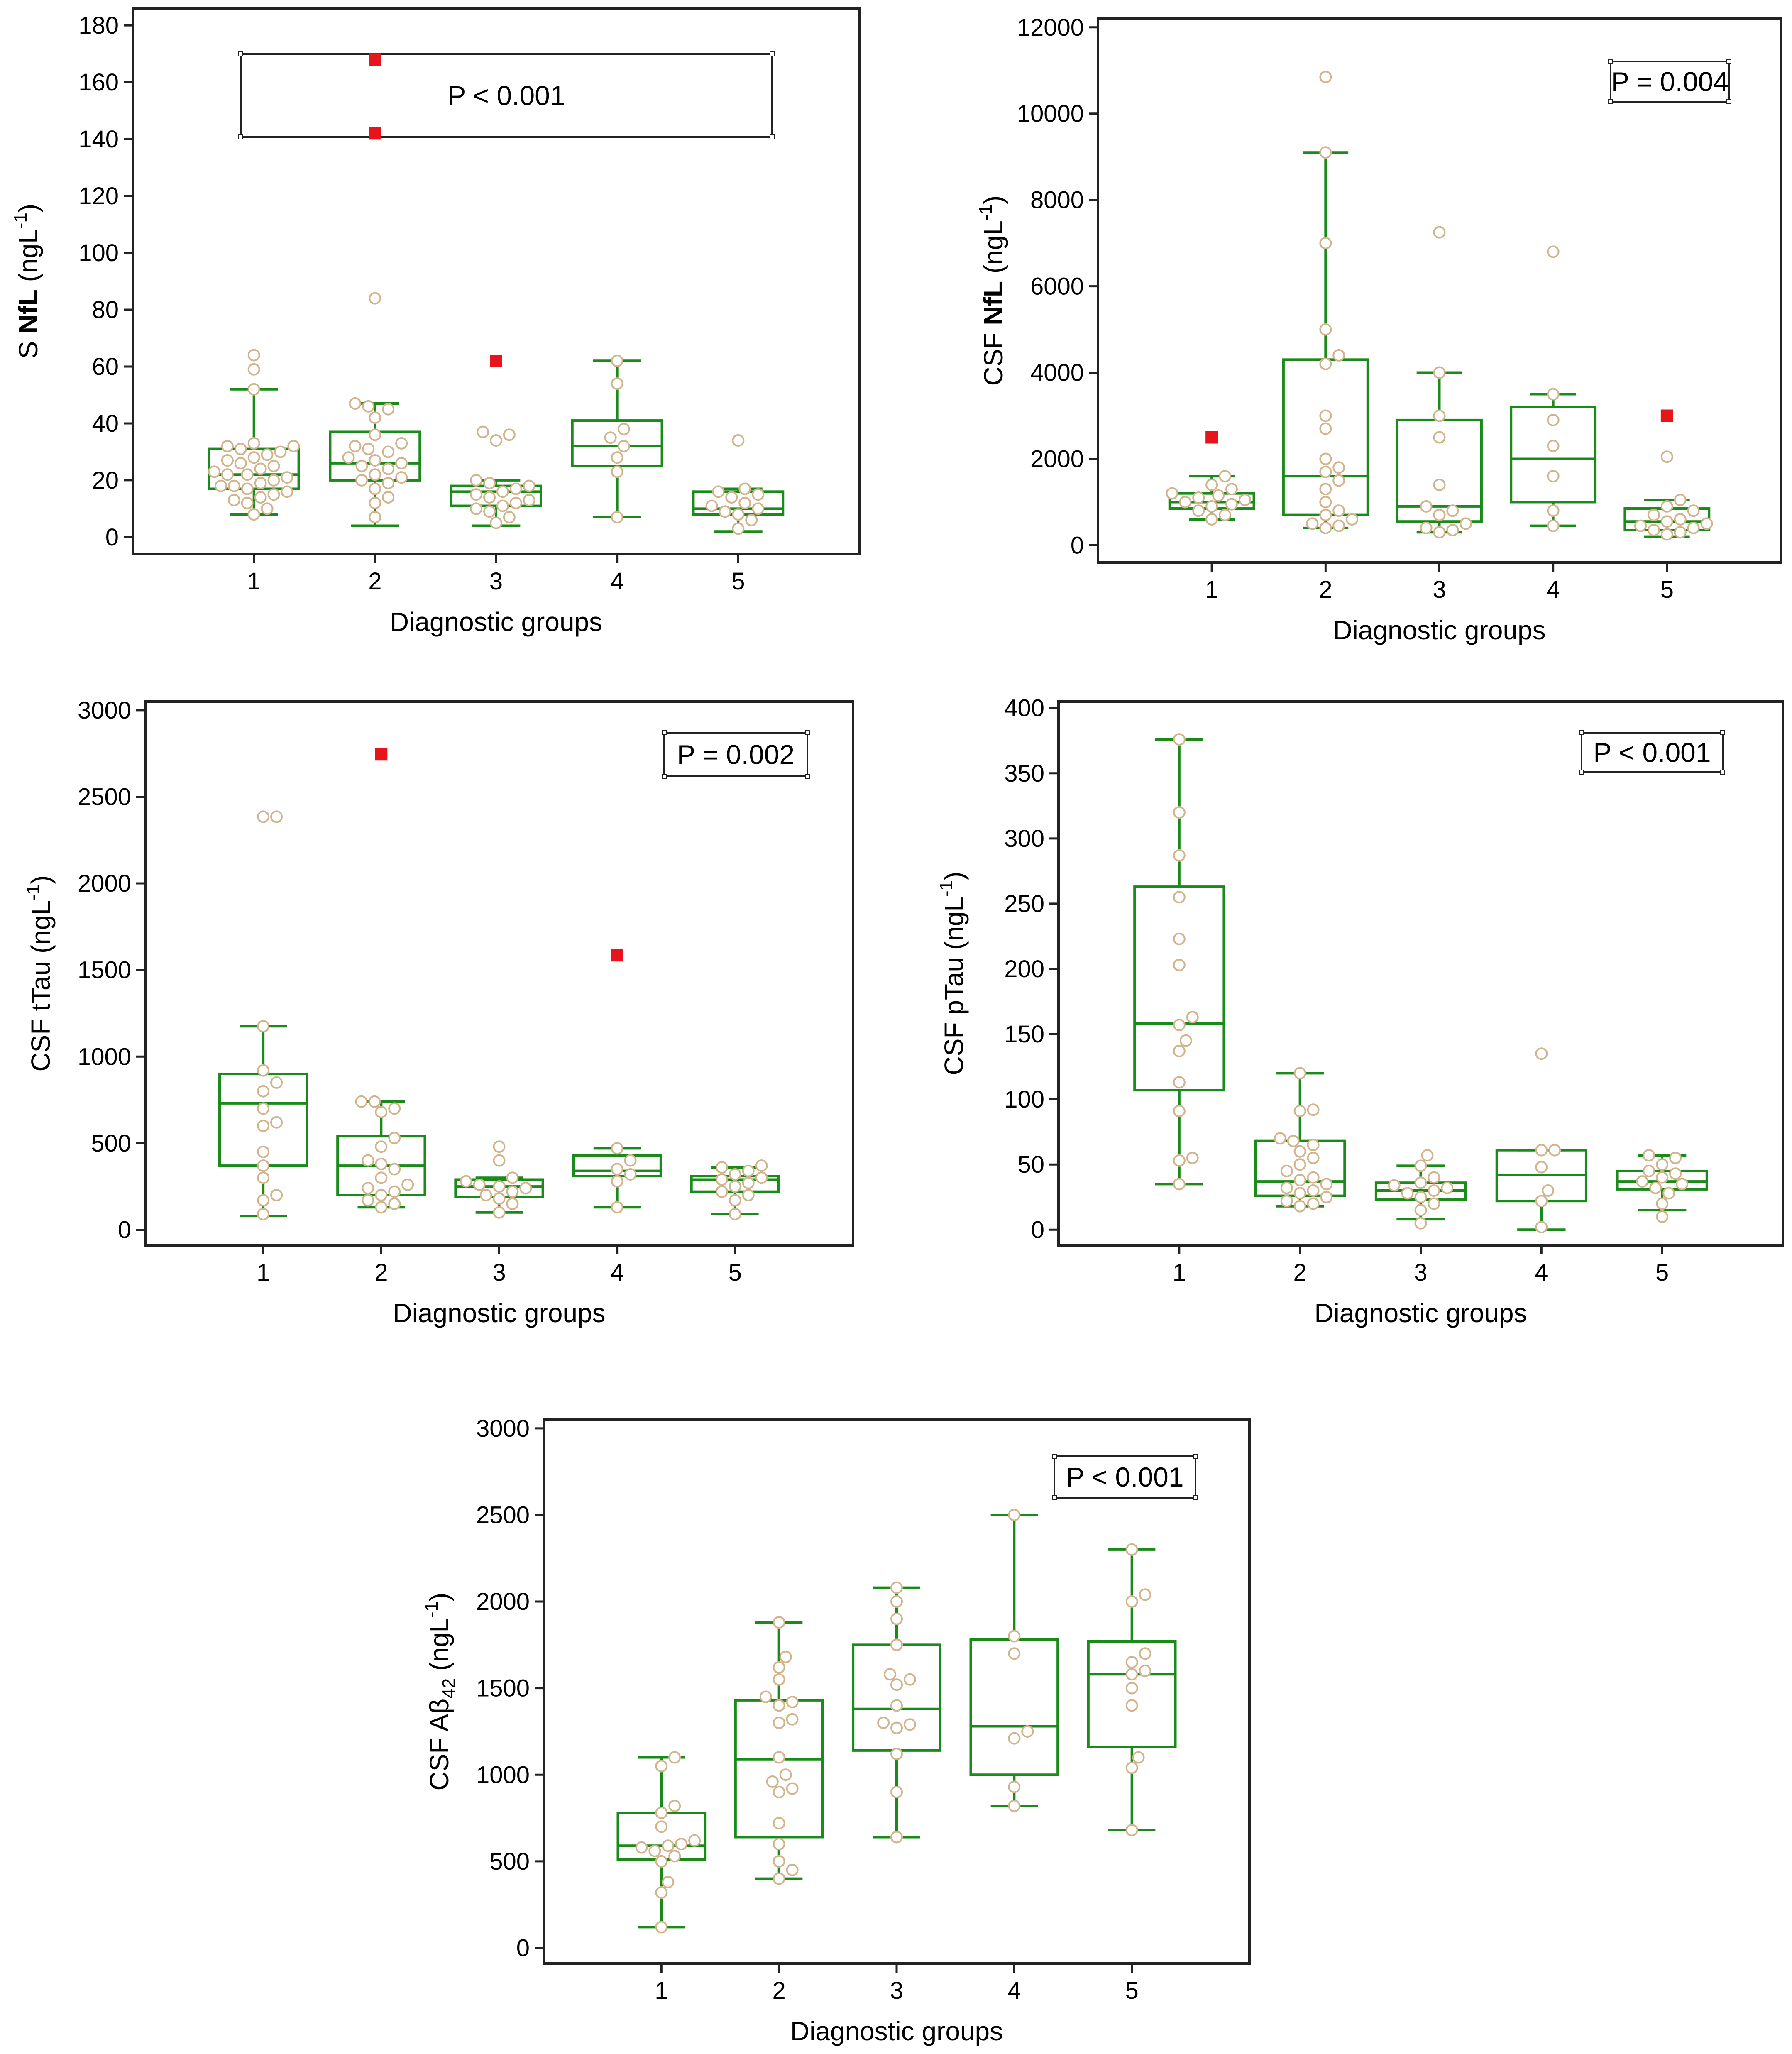 The width and height of the screenshot is (1792, 2054). What do you see at coordinates (496, 361) in the screenshot?
I see `outlier-marker` at bounding box center [496, 361].